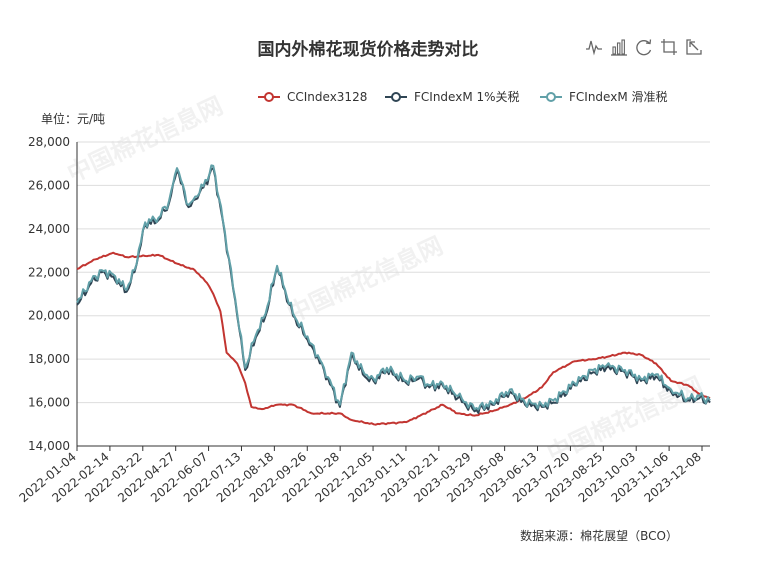 The height and width of the screenshot is (570, 767). I want to click on legend-label-fc1: FCIndexM 1%关税, so click(467, 97).